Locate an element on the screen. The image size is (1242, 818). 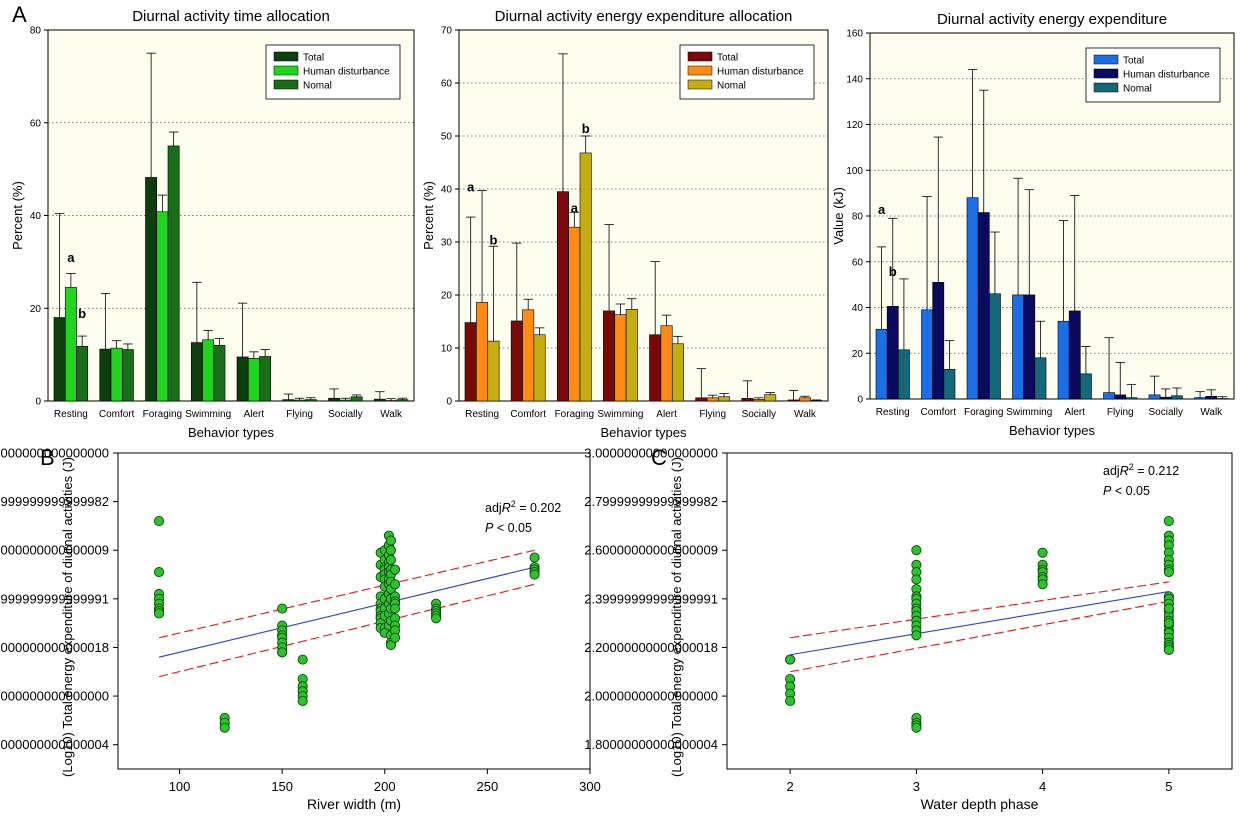
y-axis-label: Percent (%) is located at coordinates (17, 215).